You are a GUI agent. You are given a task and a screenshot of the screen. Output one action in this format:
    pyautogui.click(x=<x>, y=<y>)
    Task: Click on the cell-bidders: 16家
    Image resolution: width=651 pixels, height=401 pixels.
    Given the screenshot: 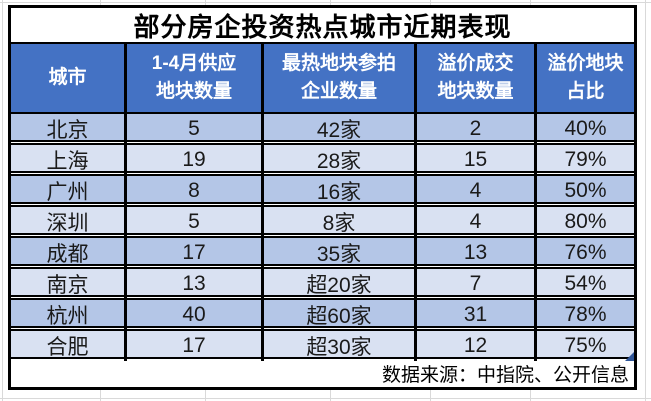 What is the action you would take?
    pyautogui.click(x=337, y=191)
    